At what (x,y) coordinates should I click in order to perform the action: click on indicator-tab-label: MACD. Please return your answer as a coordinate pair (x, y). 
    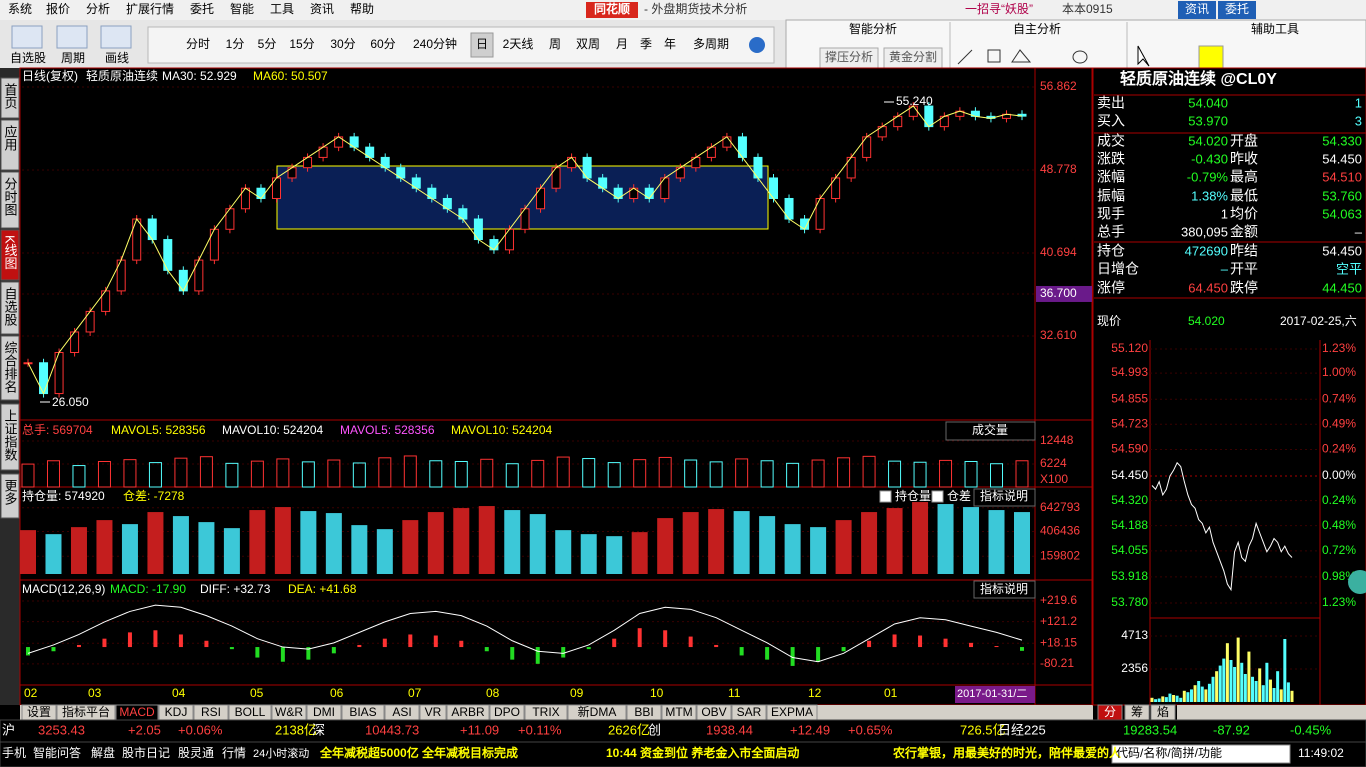
    Looking at the image, I should click on (137, 712).